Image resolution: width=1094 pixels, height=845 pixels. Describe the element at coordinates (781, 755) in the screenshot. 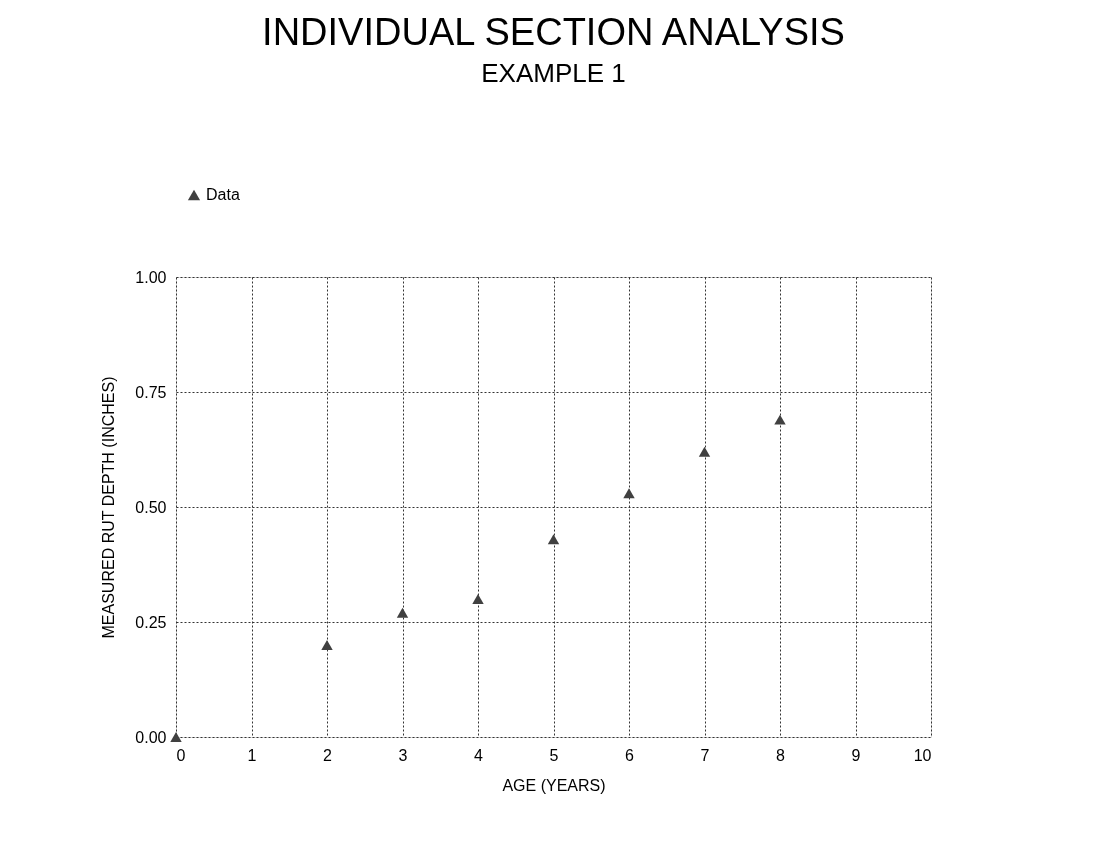

I see `x-tick-label: 8` at that location.